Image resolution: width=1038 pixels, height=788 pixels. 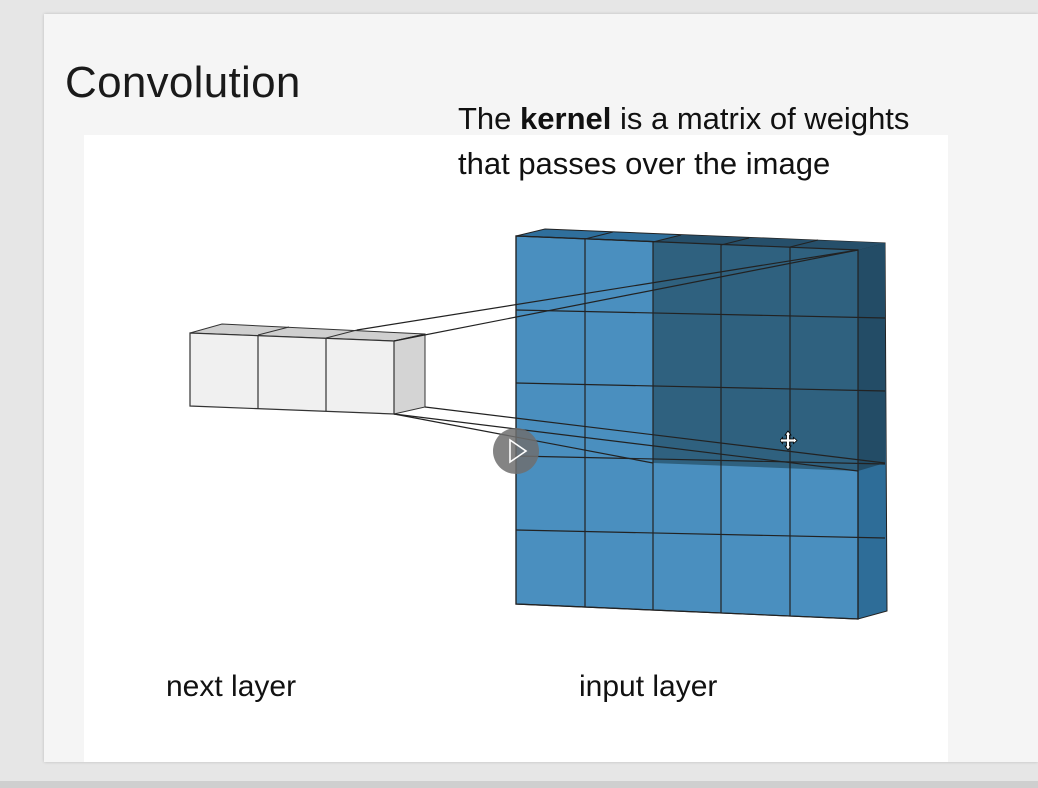 I want to click on play-button, so click(x=516, y=451).